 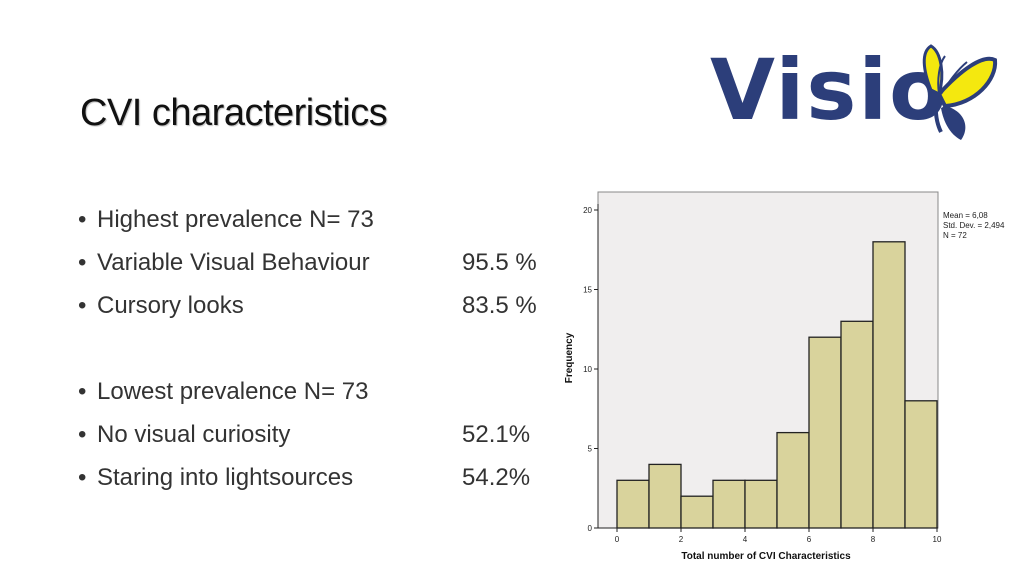 I want to click on bullet-item: • Staring into lightsources 54.2%, so click(x=318, y=480).